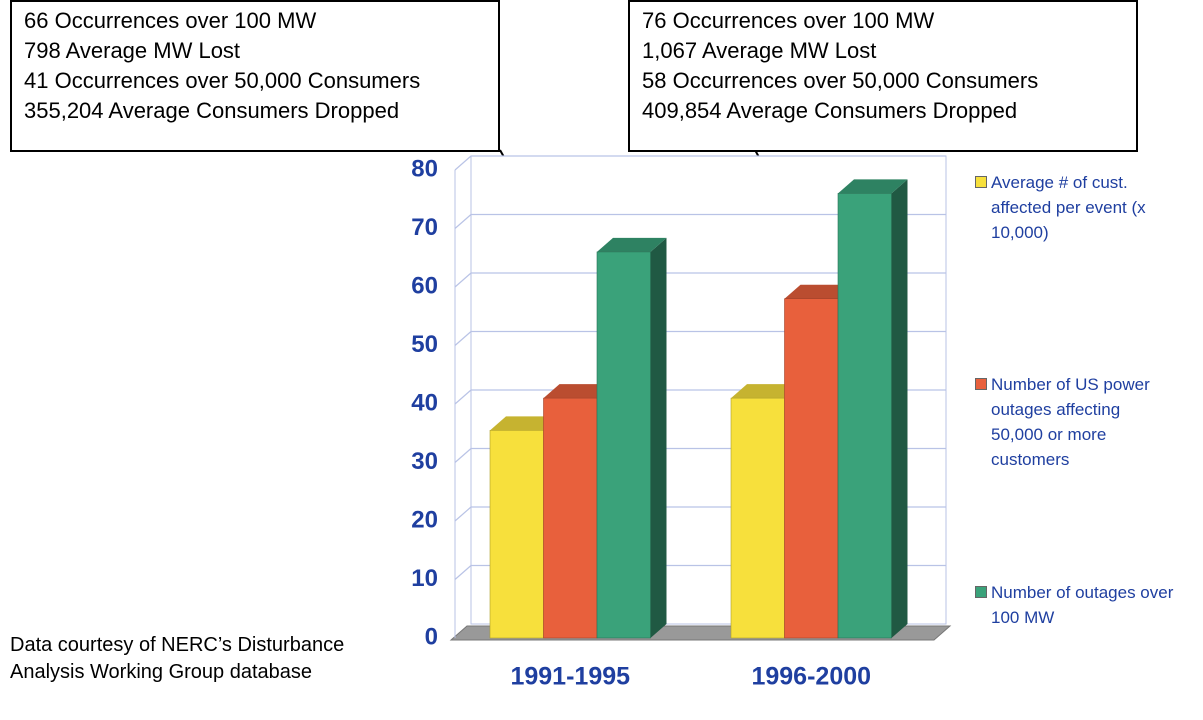 Image resolution: width=1203 pixels, height=720 pixels. What do you see at coordinates (132, 50) in the screenshot?
I see `annotation-line: 798 Average MW Lost` at bounding box center [132, 50].